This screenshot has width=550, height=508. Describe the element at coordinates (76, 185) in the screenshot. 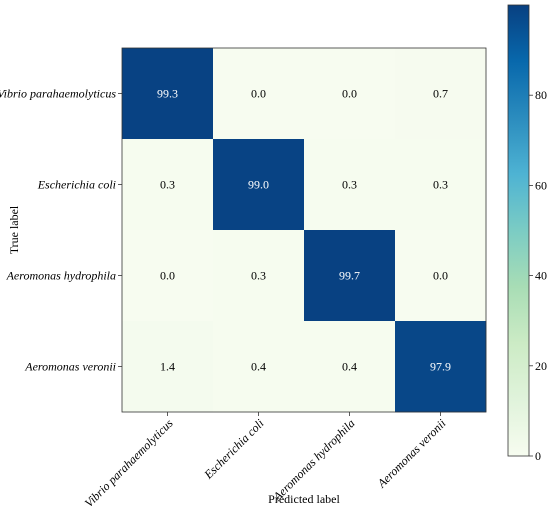

I see `y-tick-label: Escherichia coli` at that location.